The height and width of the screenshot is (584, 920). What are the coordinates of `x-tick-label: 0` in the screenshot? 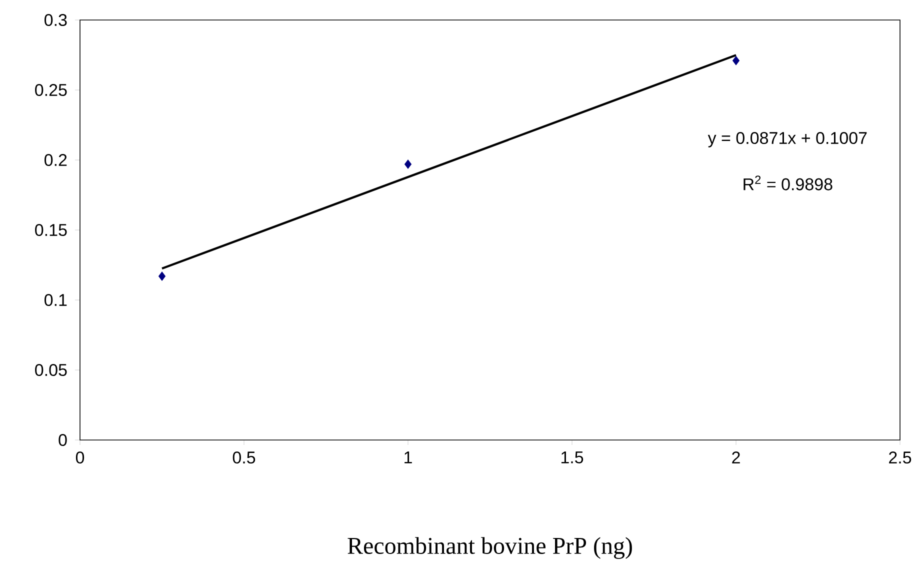 It's located at (80, 458).